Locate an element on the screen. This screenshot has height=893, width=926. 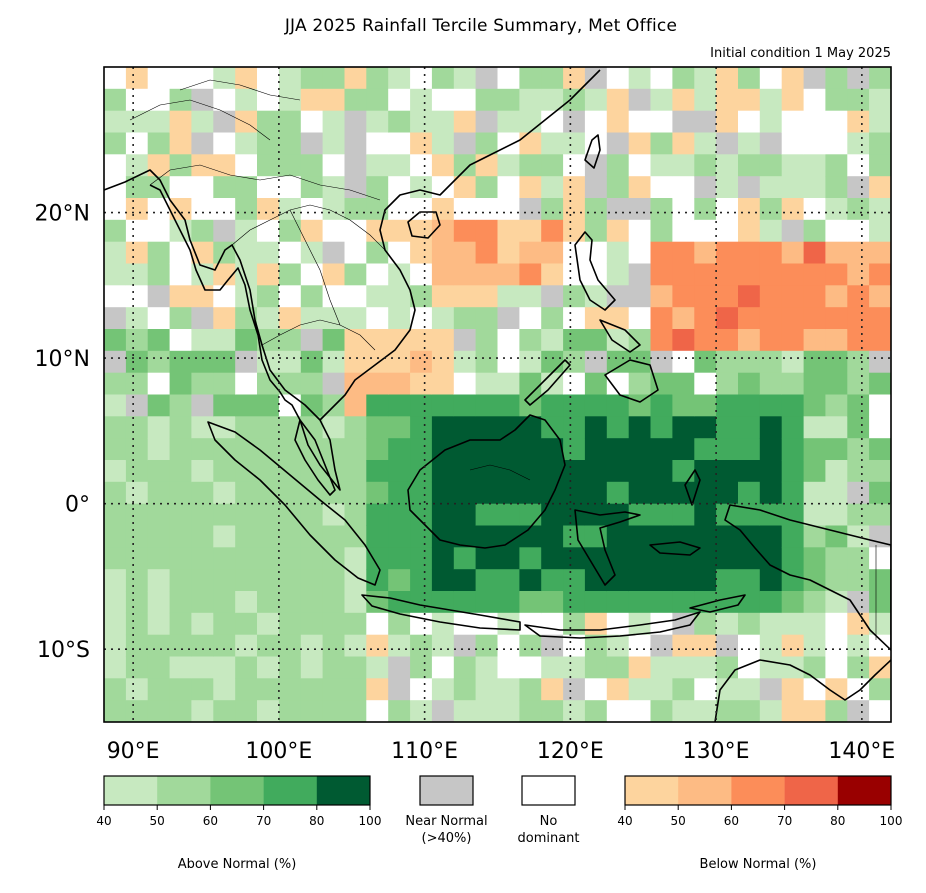
colorbar-swatch is located at coordinates (184, 790).